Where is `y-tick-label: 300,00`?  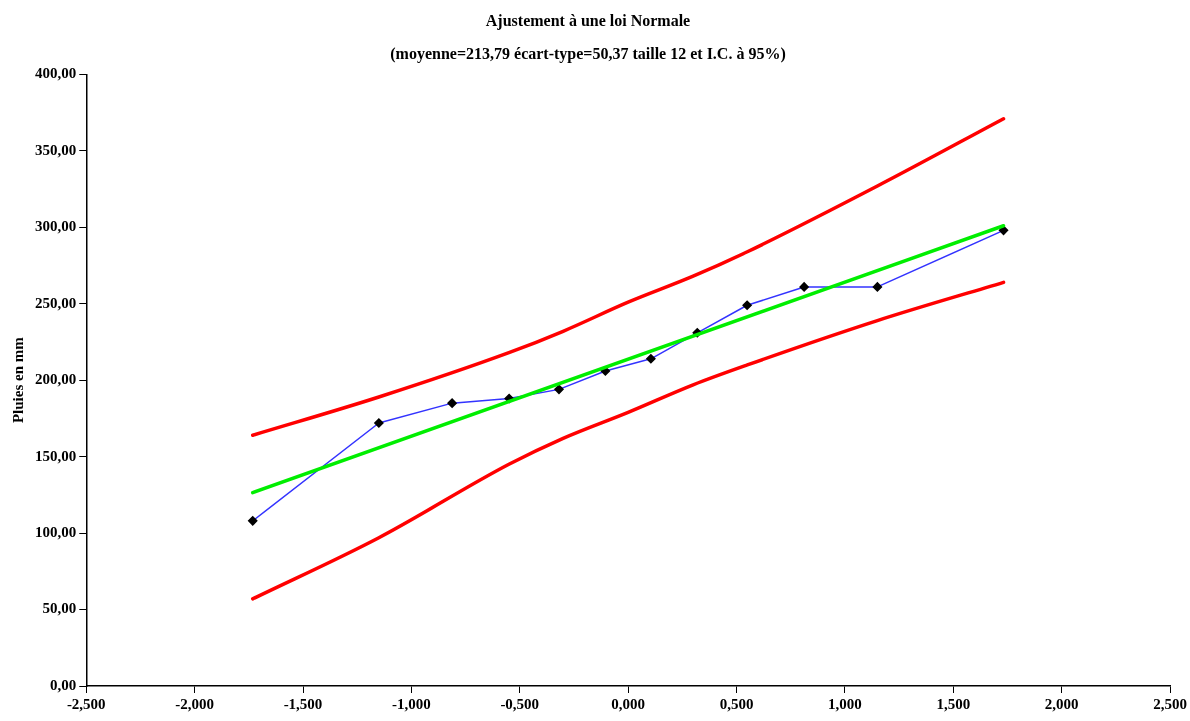
y-tick-label: 300,00 is located at coordinates (56, 226).